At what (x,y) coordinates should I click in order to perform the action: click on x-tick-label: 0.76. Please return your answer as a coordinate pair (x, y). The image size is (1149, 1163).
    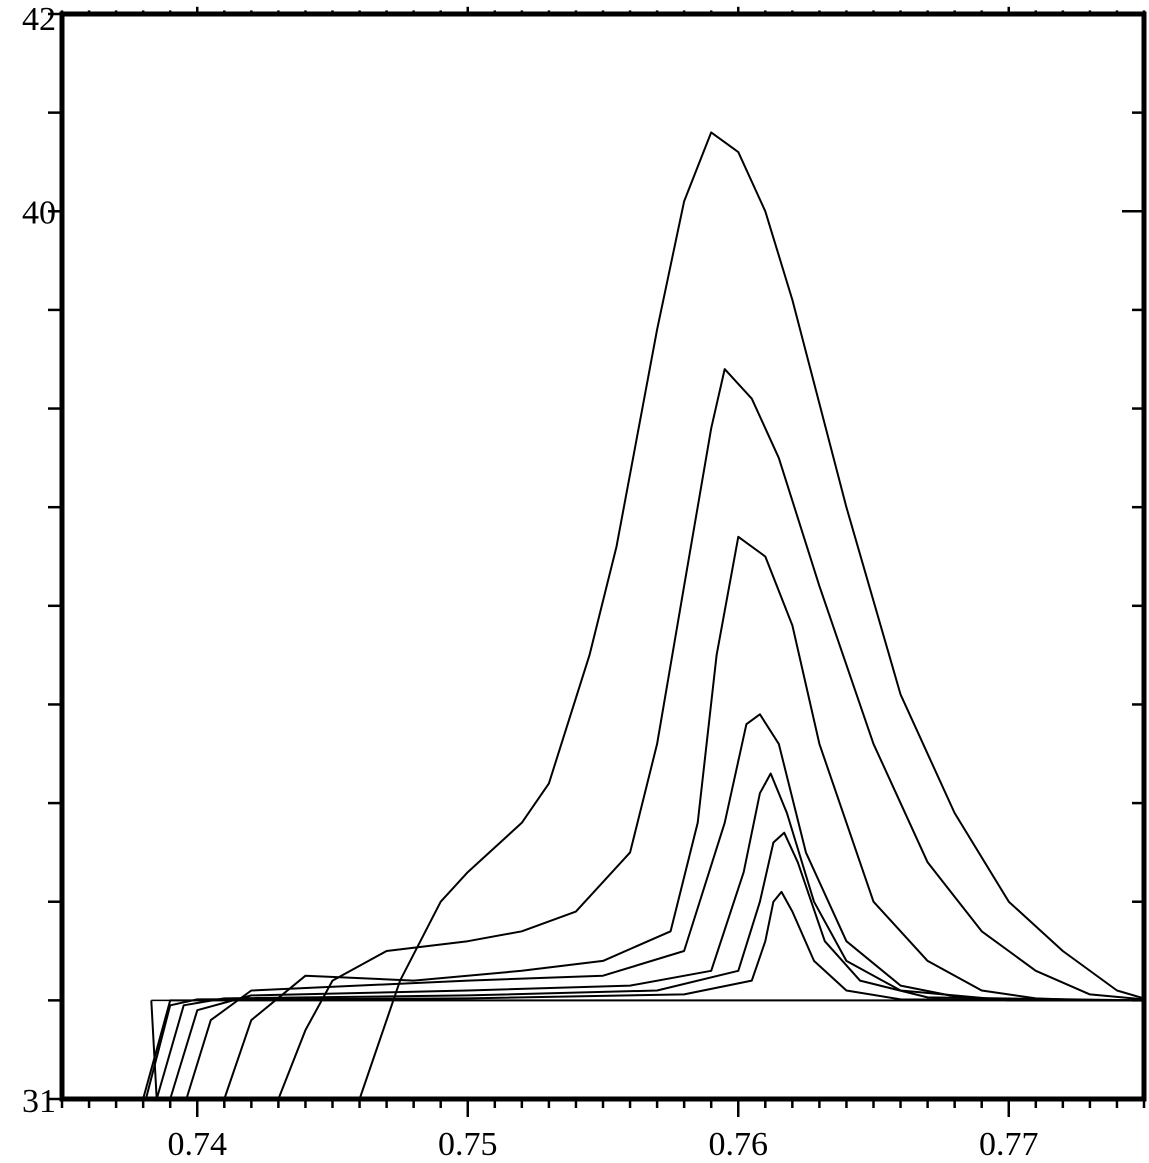
    Looking at the image, I should click on (739, 1144).